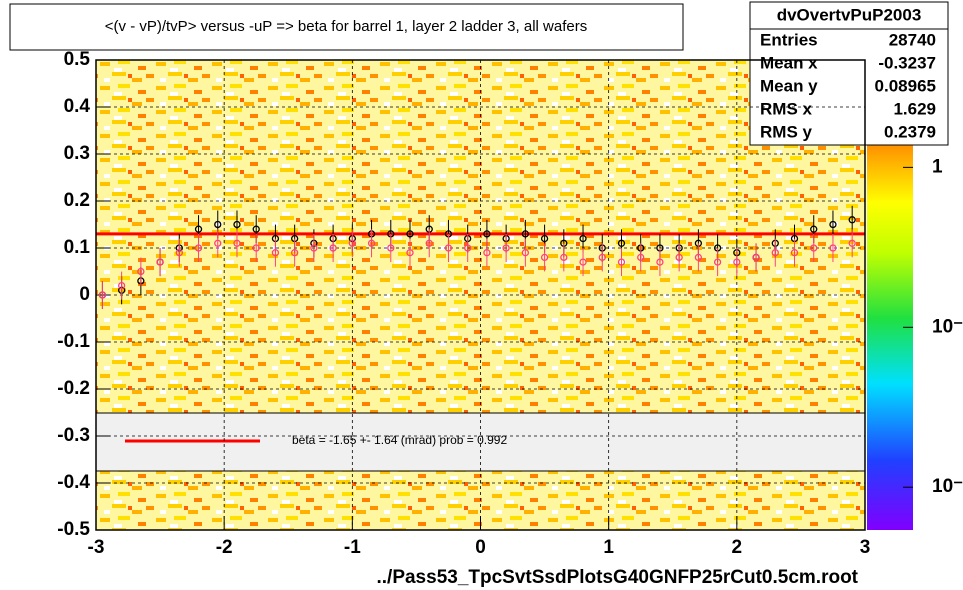  What do you see at coordinates (786, 131) in the screenshot?
I see `stats-label: RMS y` at bounding box center [786, 131].